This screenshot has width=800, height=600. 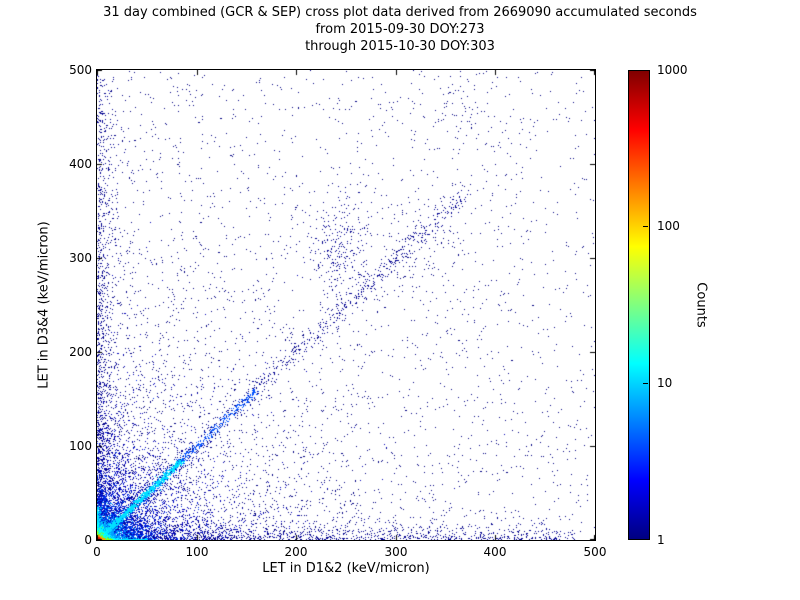 What do you see at coordinates (495, 552) in the screenshot?
I see `x-tick-label: 400` at bounding box center [495, 552].